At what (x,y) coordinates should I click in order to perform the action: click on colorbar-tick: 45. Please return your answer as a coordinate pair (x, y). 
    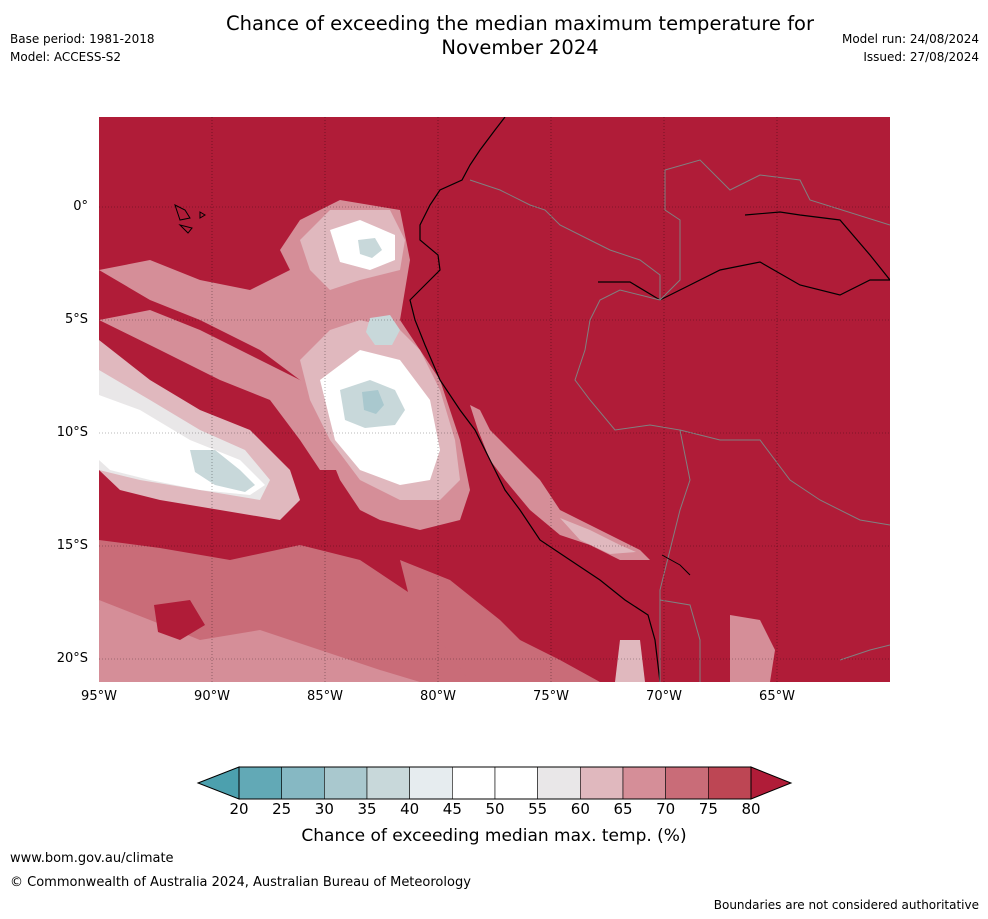
    Looking at the image, I should click on (452, 809).